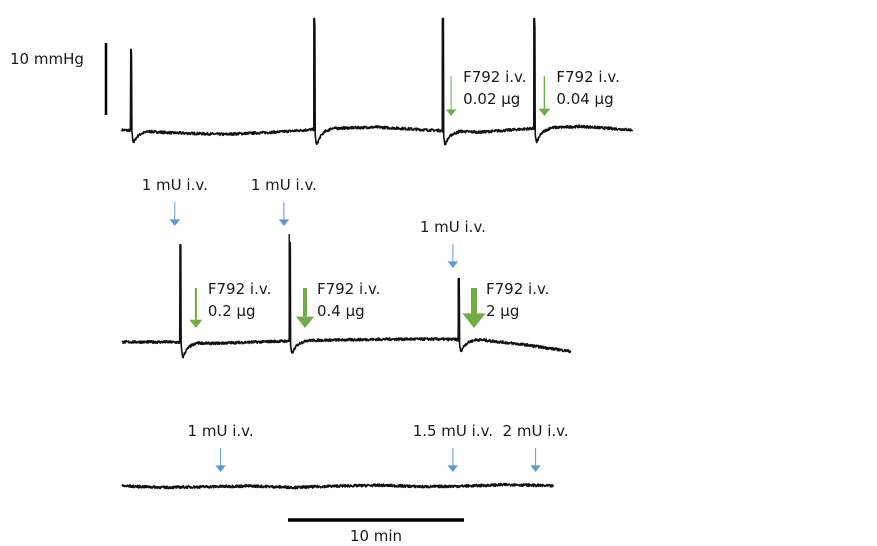 The image size is (877, 546). I want to click on injection-label: F792 i.v. 0.4 μg, so click(348, 300).